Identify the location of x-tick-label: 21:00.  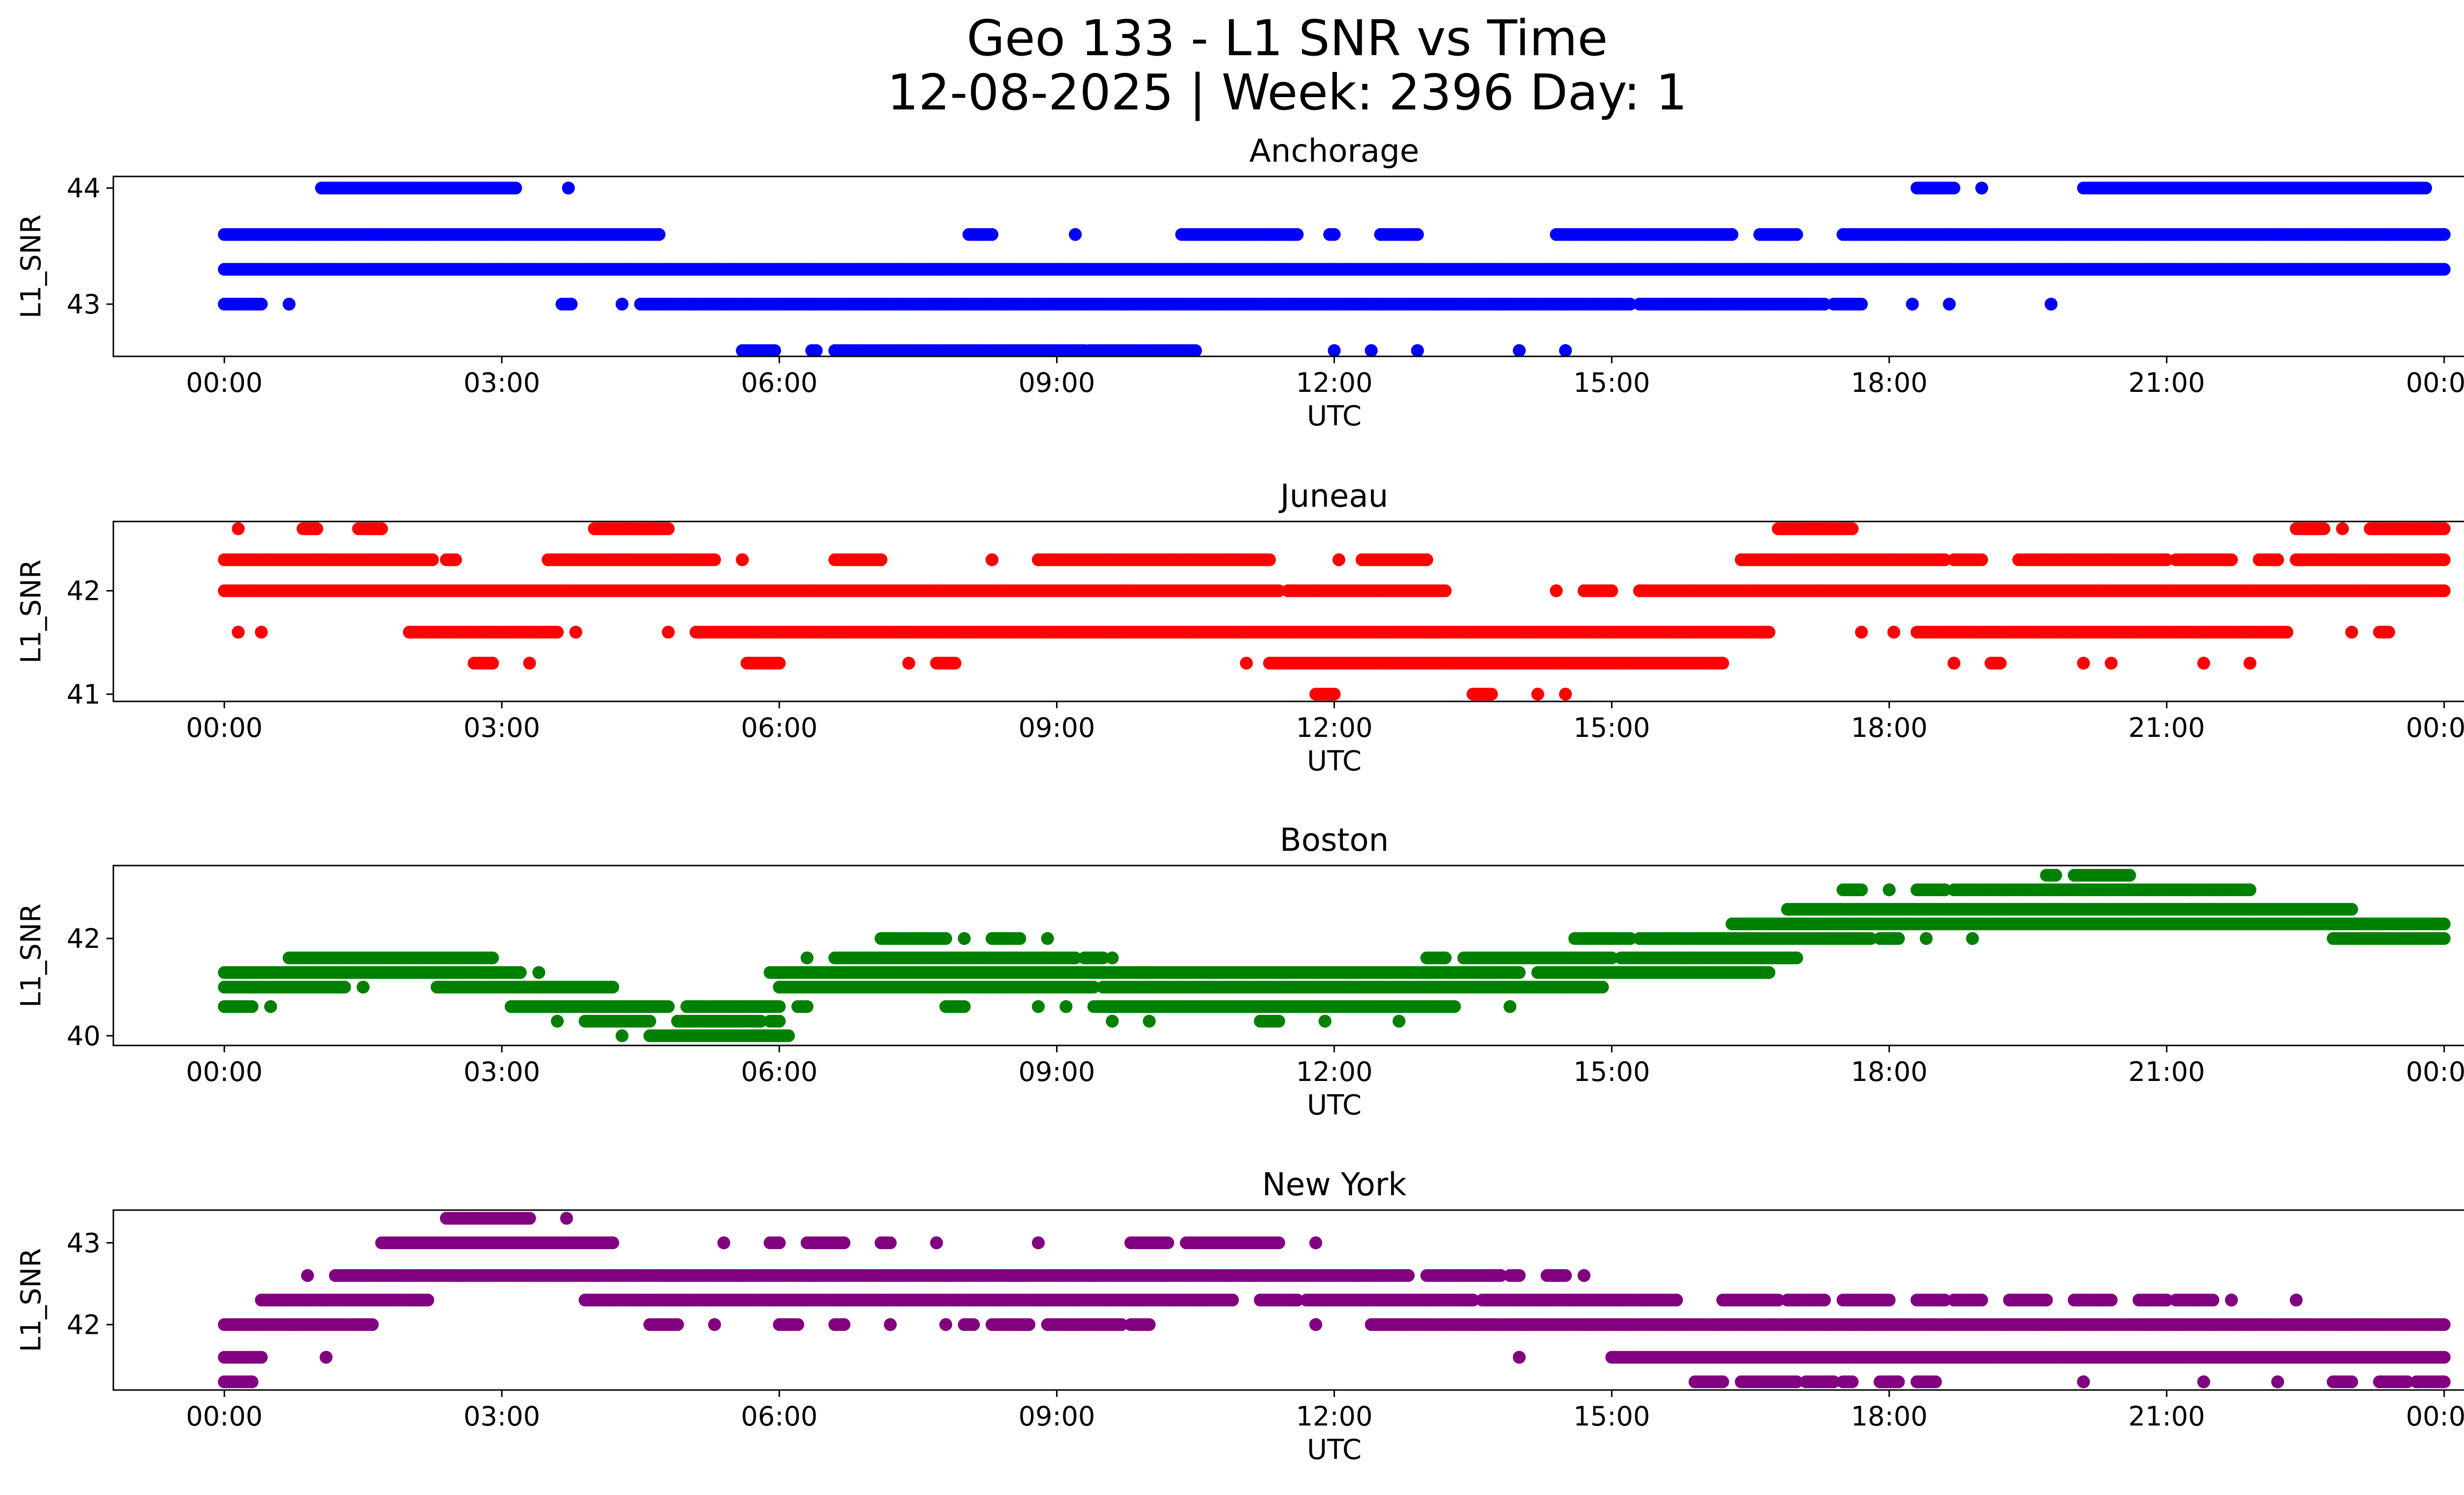
(2166, 727).